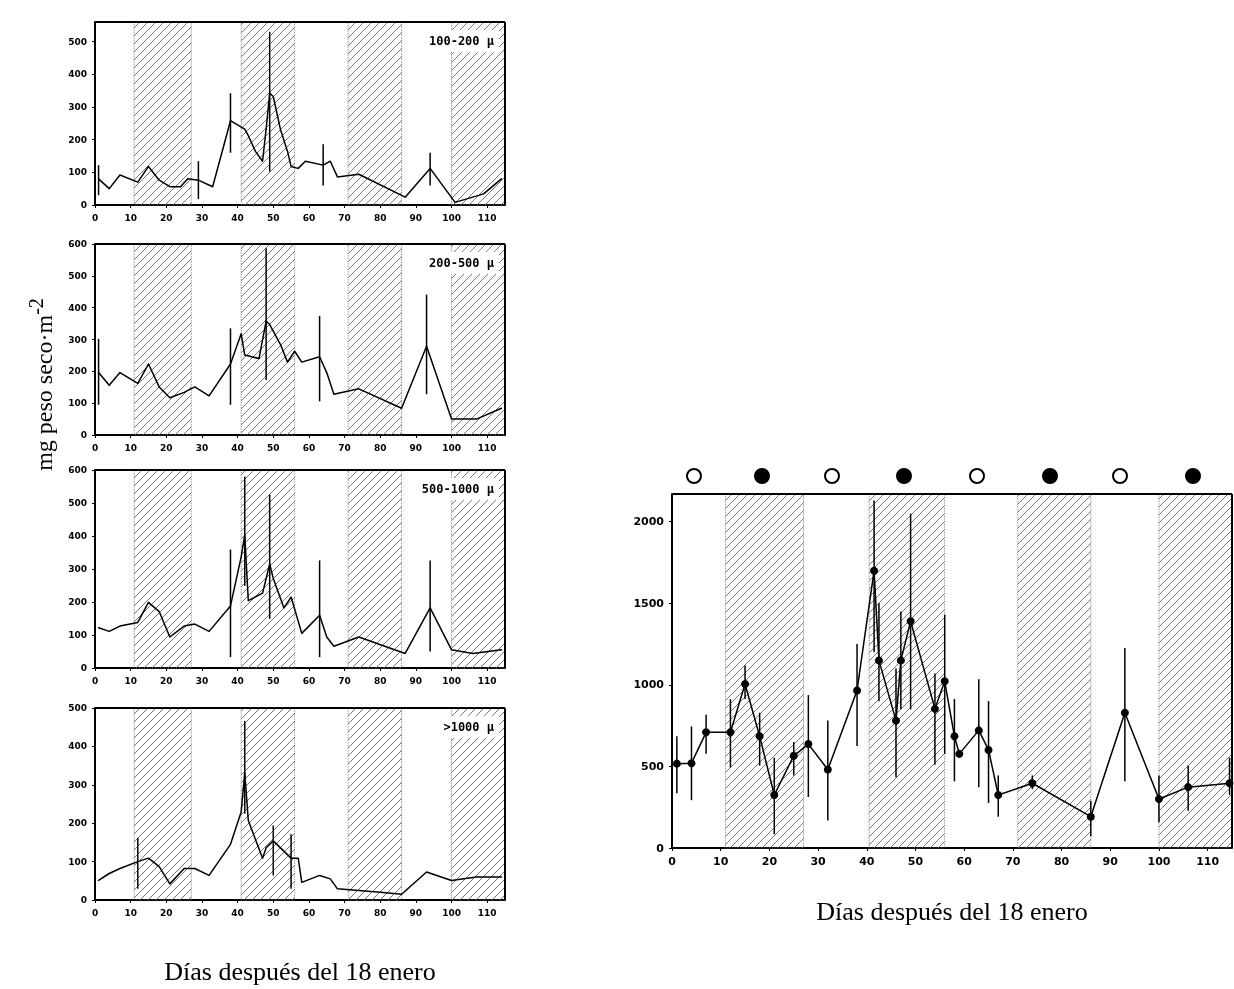  I want to click on y-tick-label: 2000, so click(649, 522).